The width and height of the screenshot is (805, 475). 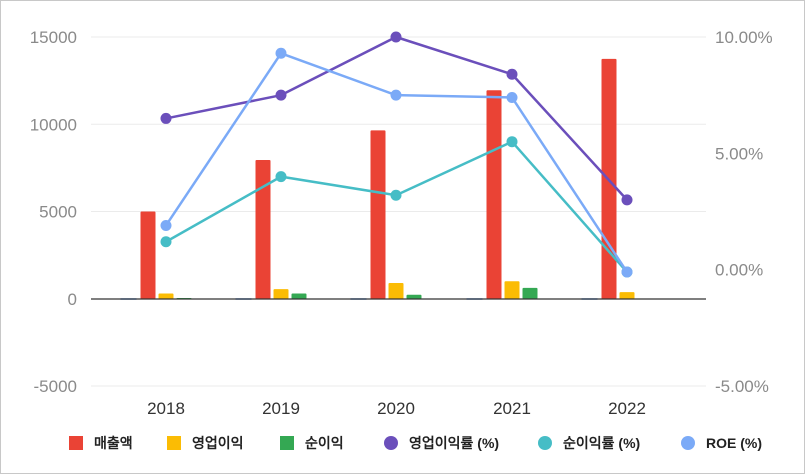 What do you see at coordinates (281, 408) in the screenshot?
I see `x-tick-label: 2019` at bounding box center [281, 408].